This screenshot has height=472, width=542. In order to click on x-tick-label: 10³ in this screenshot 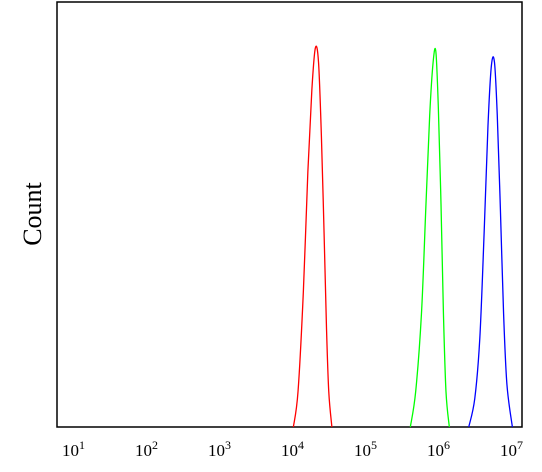, I will do `click(219, 449)`.